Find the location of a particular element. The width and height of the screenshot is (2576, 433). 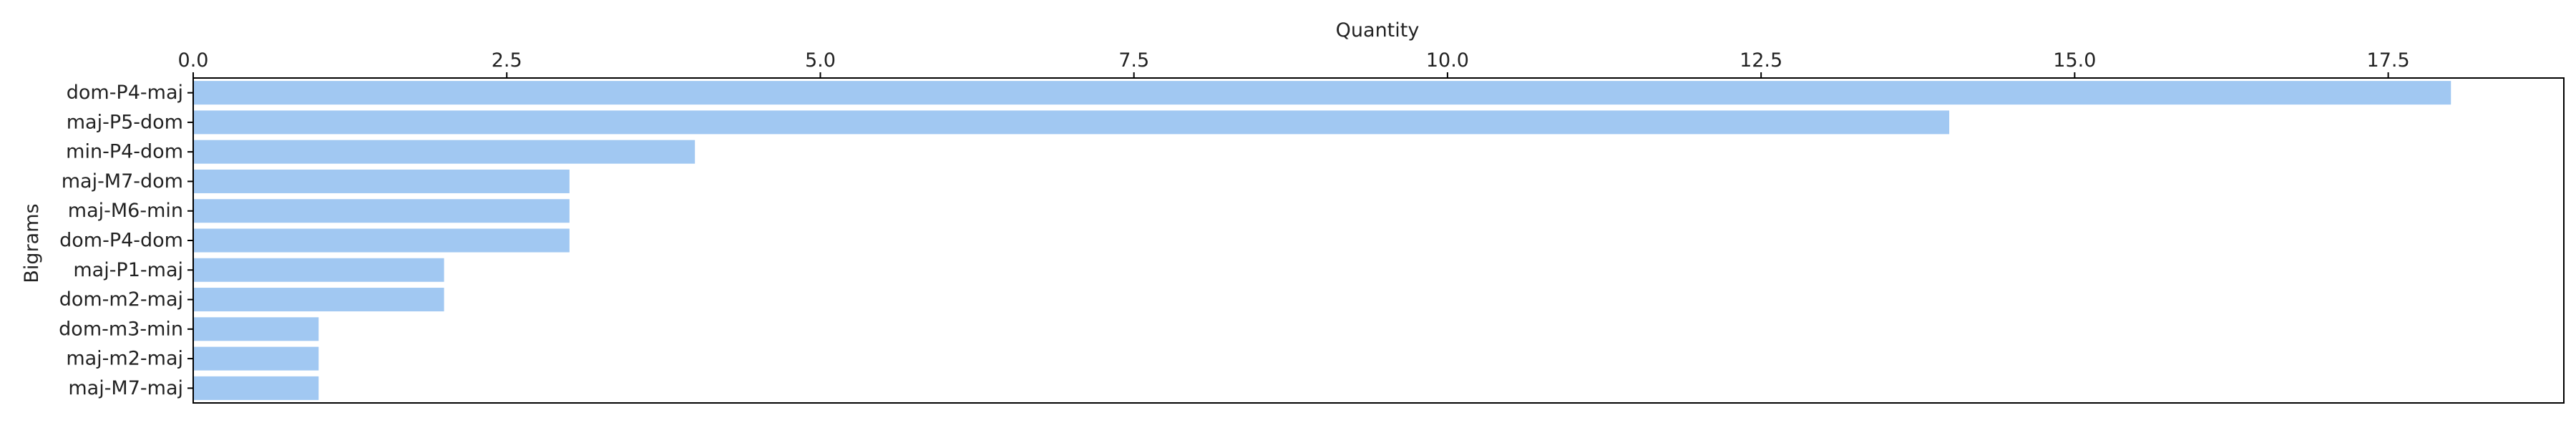

x-tick-label: 12.5 is located at coordinates (1761, 61).